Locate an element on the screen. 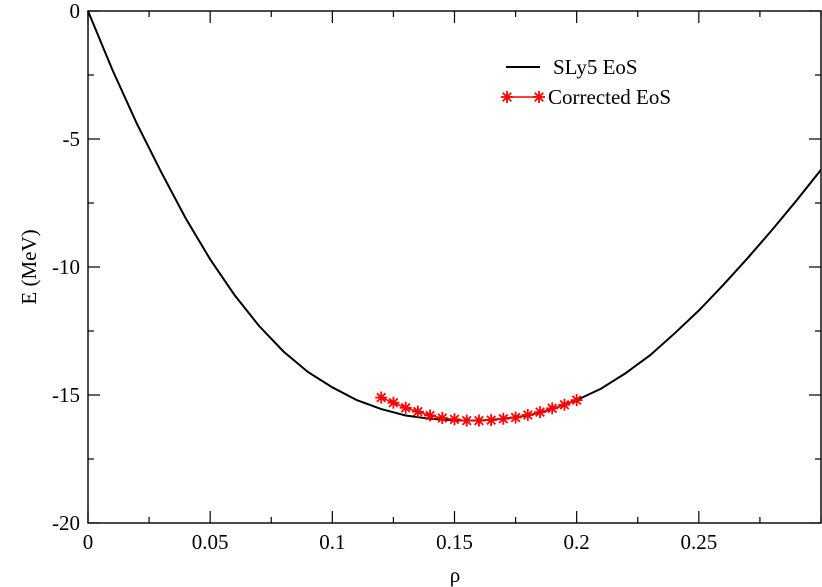  x-tick-label: 0.05 is located at coordinates (210, 542).